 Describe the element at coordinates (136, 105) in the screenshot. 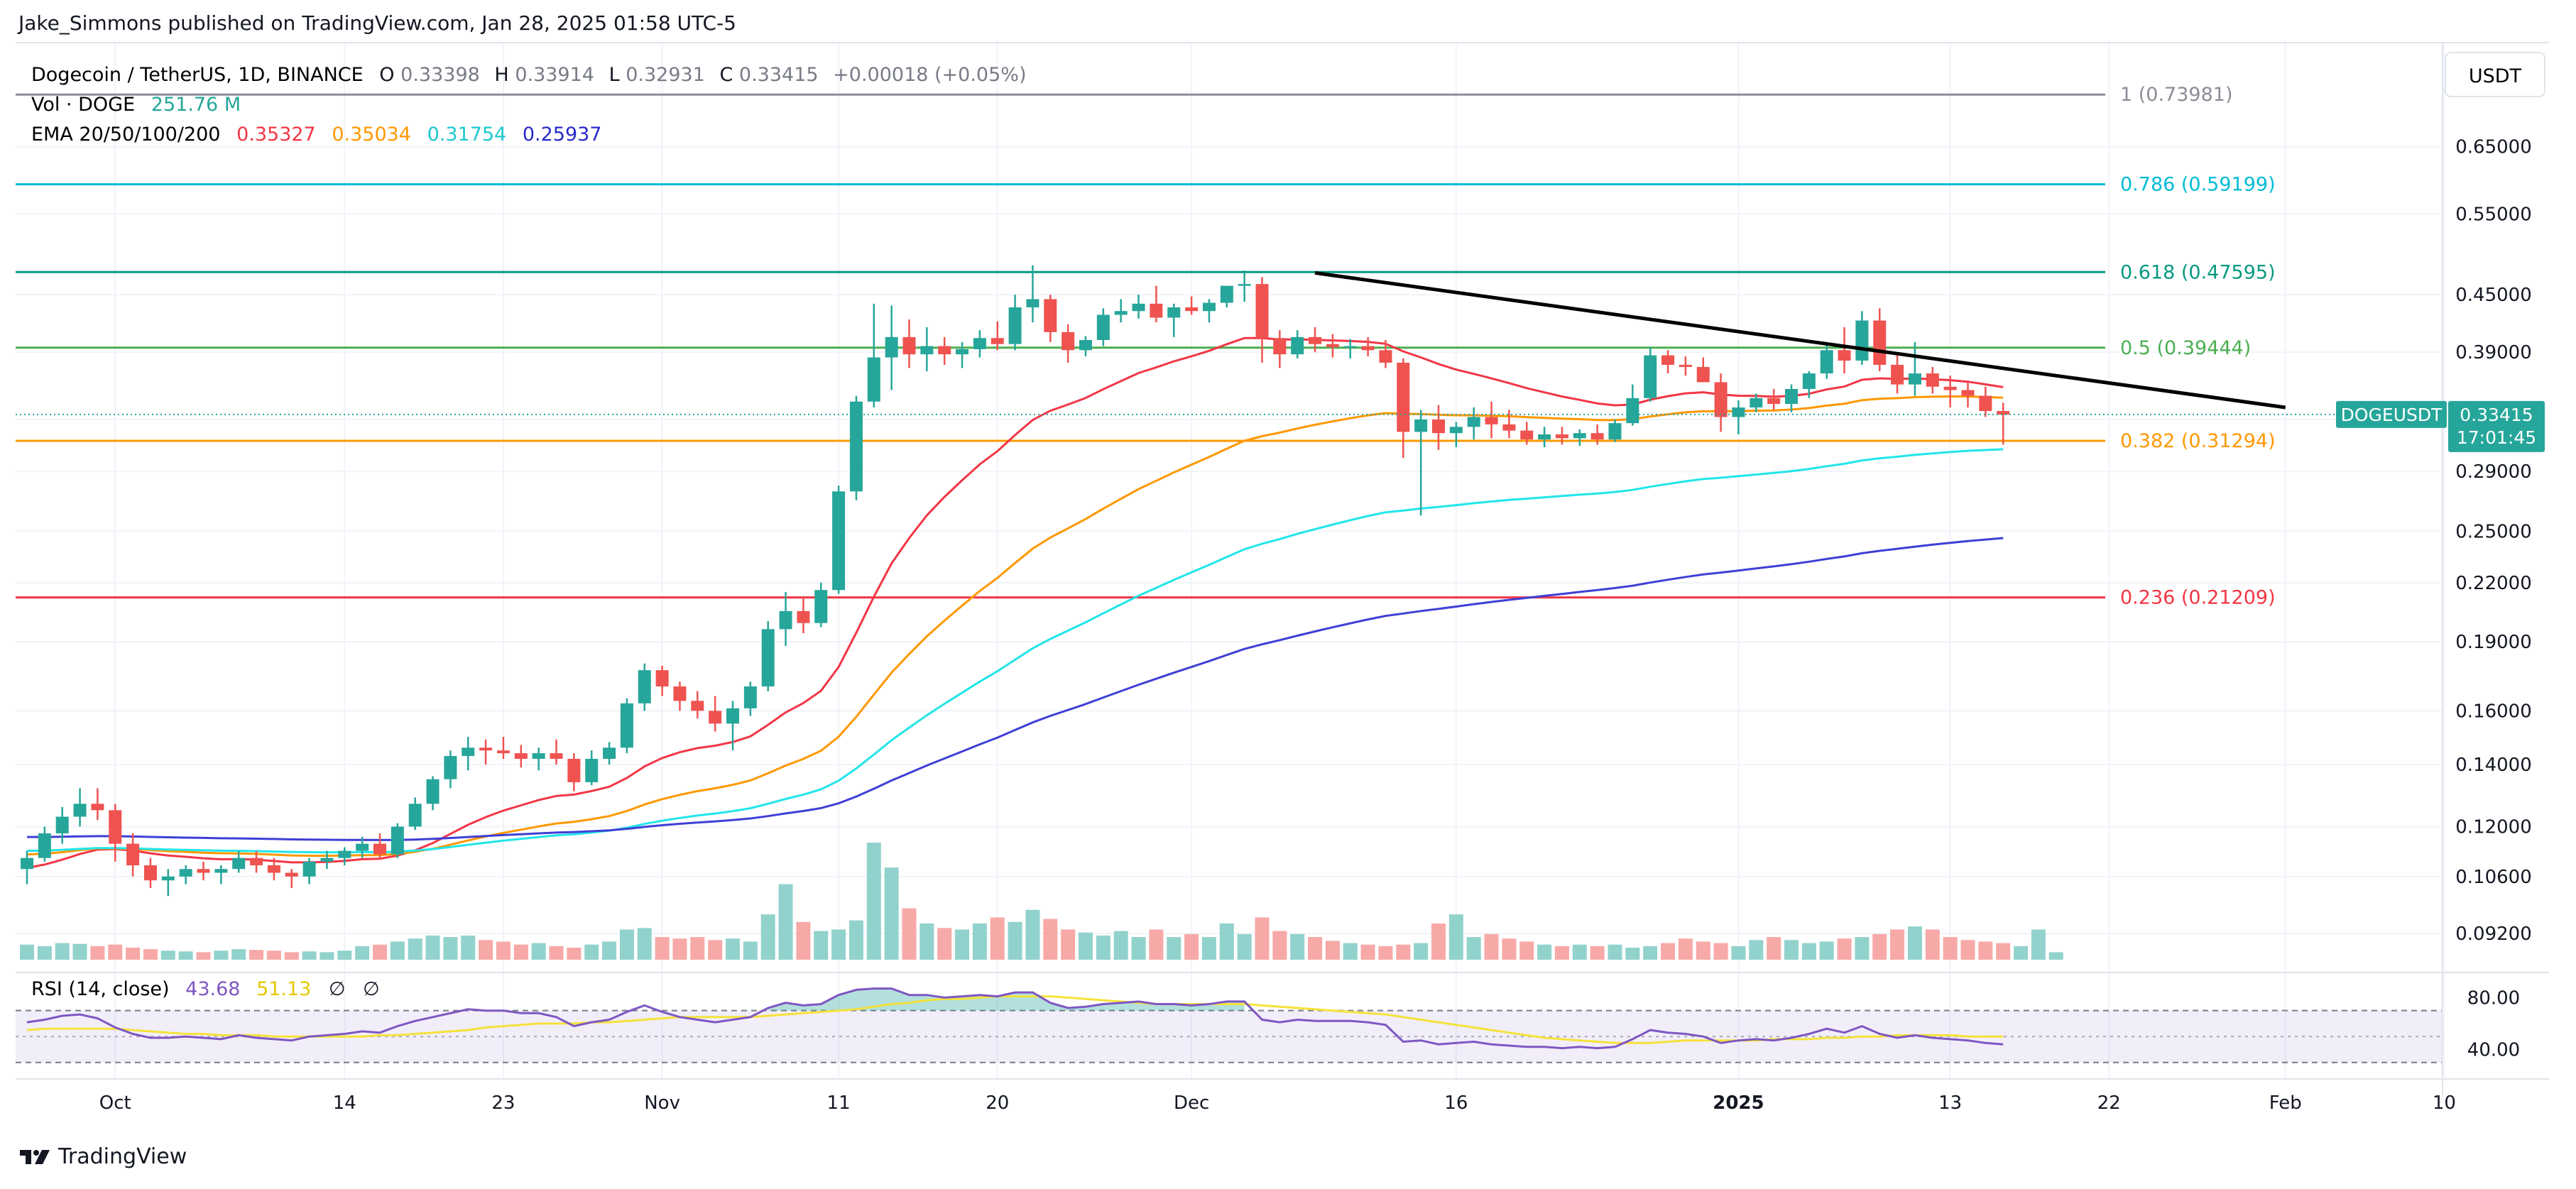

I see `svg-text: Vol · DOGE 251.76 M` at that location.